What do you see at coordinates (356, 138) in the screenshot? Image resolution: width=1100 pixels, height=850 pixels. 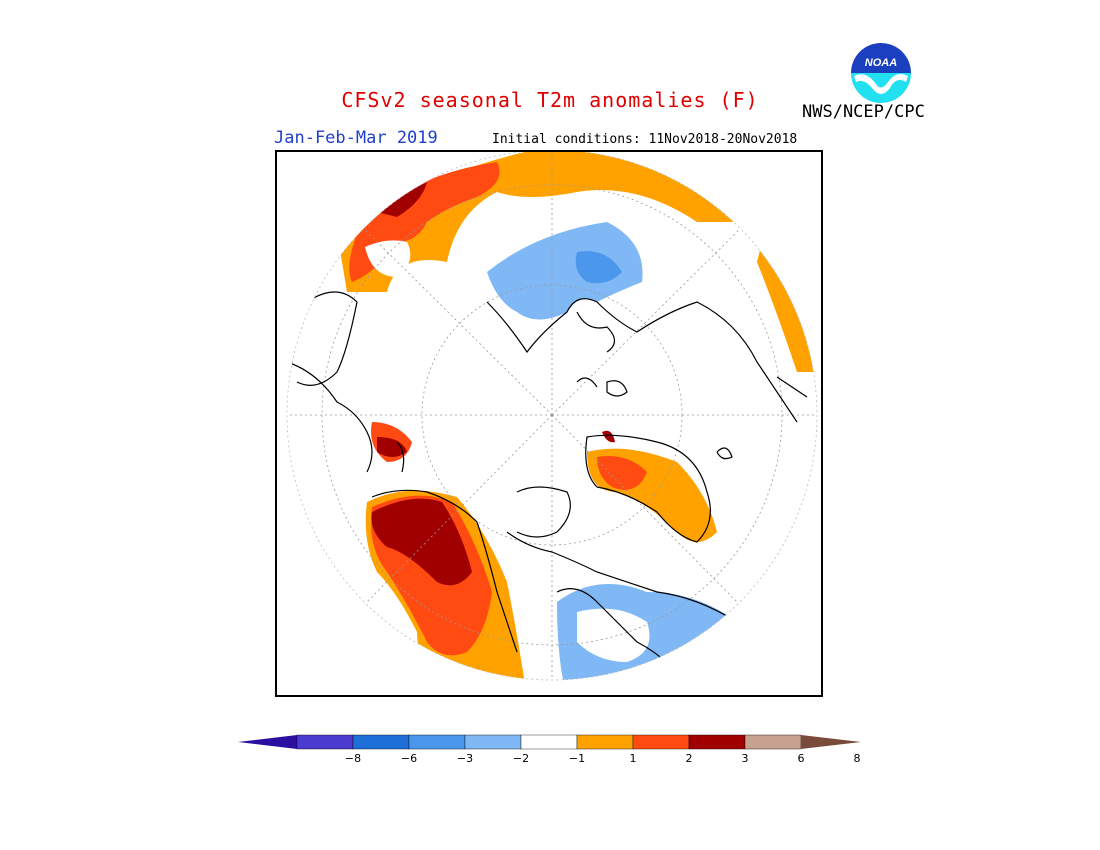 I see `forecast-period: Jan-Feb-Mar 2019` at bounding box center [356, 138].